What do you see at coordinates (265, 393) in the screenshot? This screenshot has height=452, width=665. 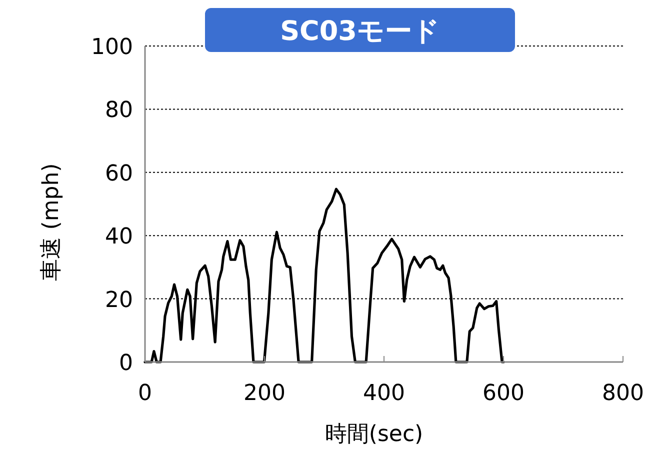 I see `x-tick-label: 200` at bounding box center [265, 393].